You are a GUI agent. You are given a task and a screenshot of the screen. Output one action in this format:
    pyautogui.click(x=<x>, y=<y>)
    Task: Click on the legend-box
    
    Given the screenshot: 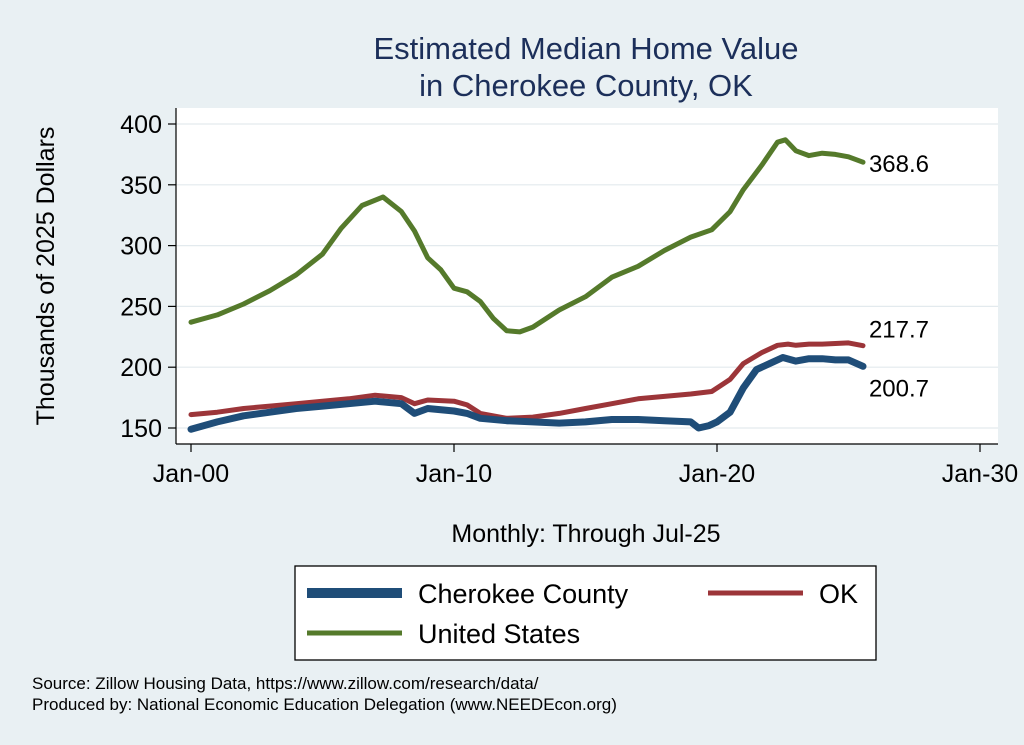 What is the action you would take?
    pyautogui.click(x=585, y=613)
    